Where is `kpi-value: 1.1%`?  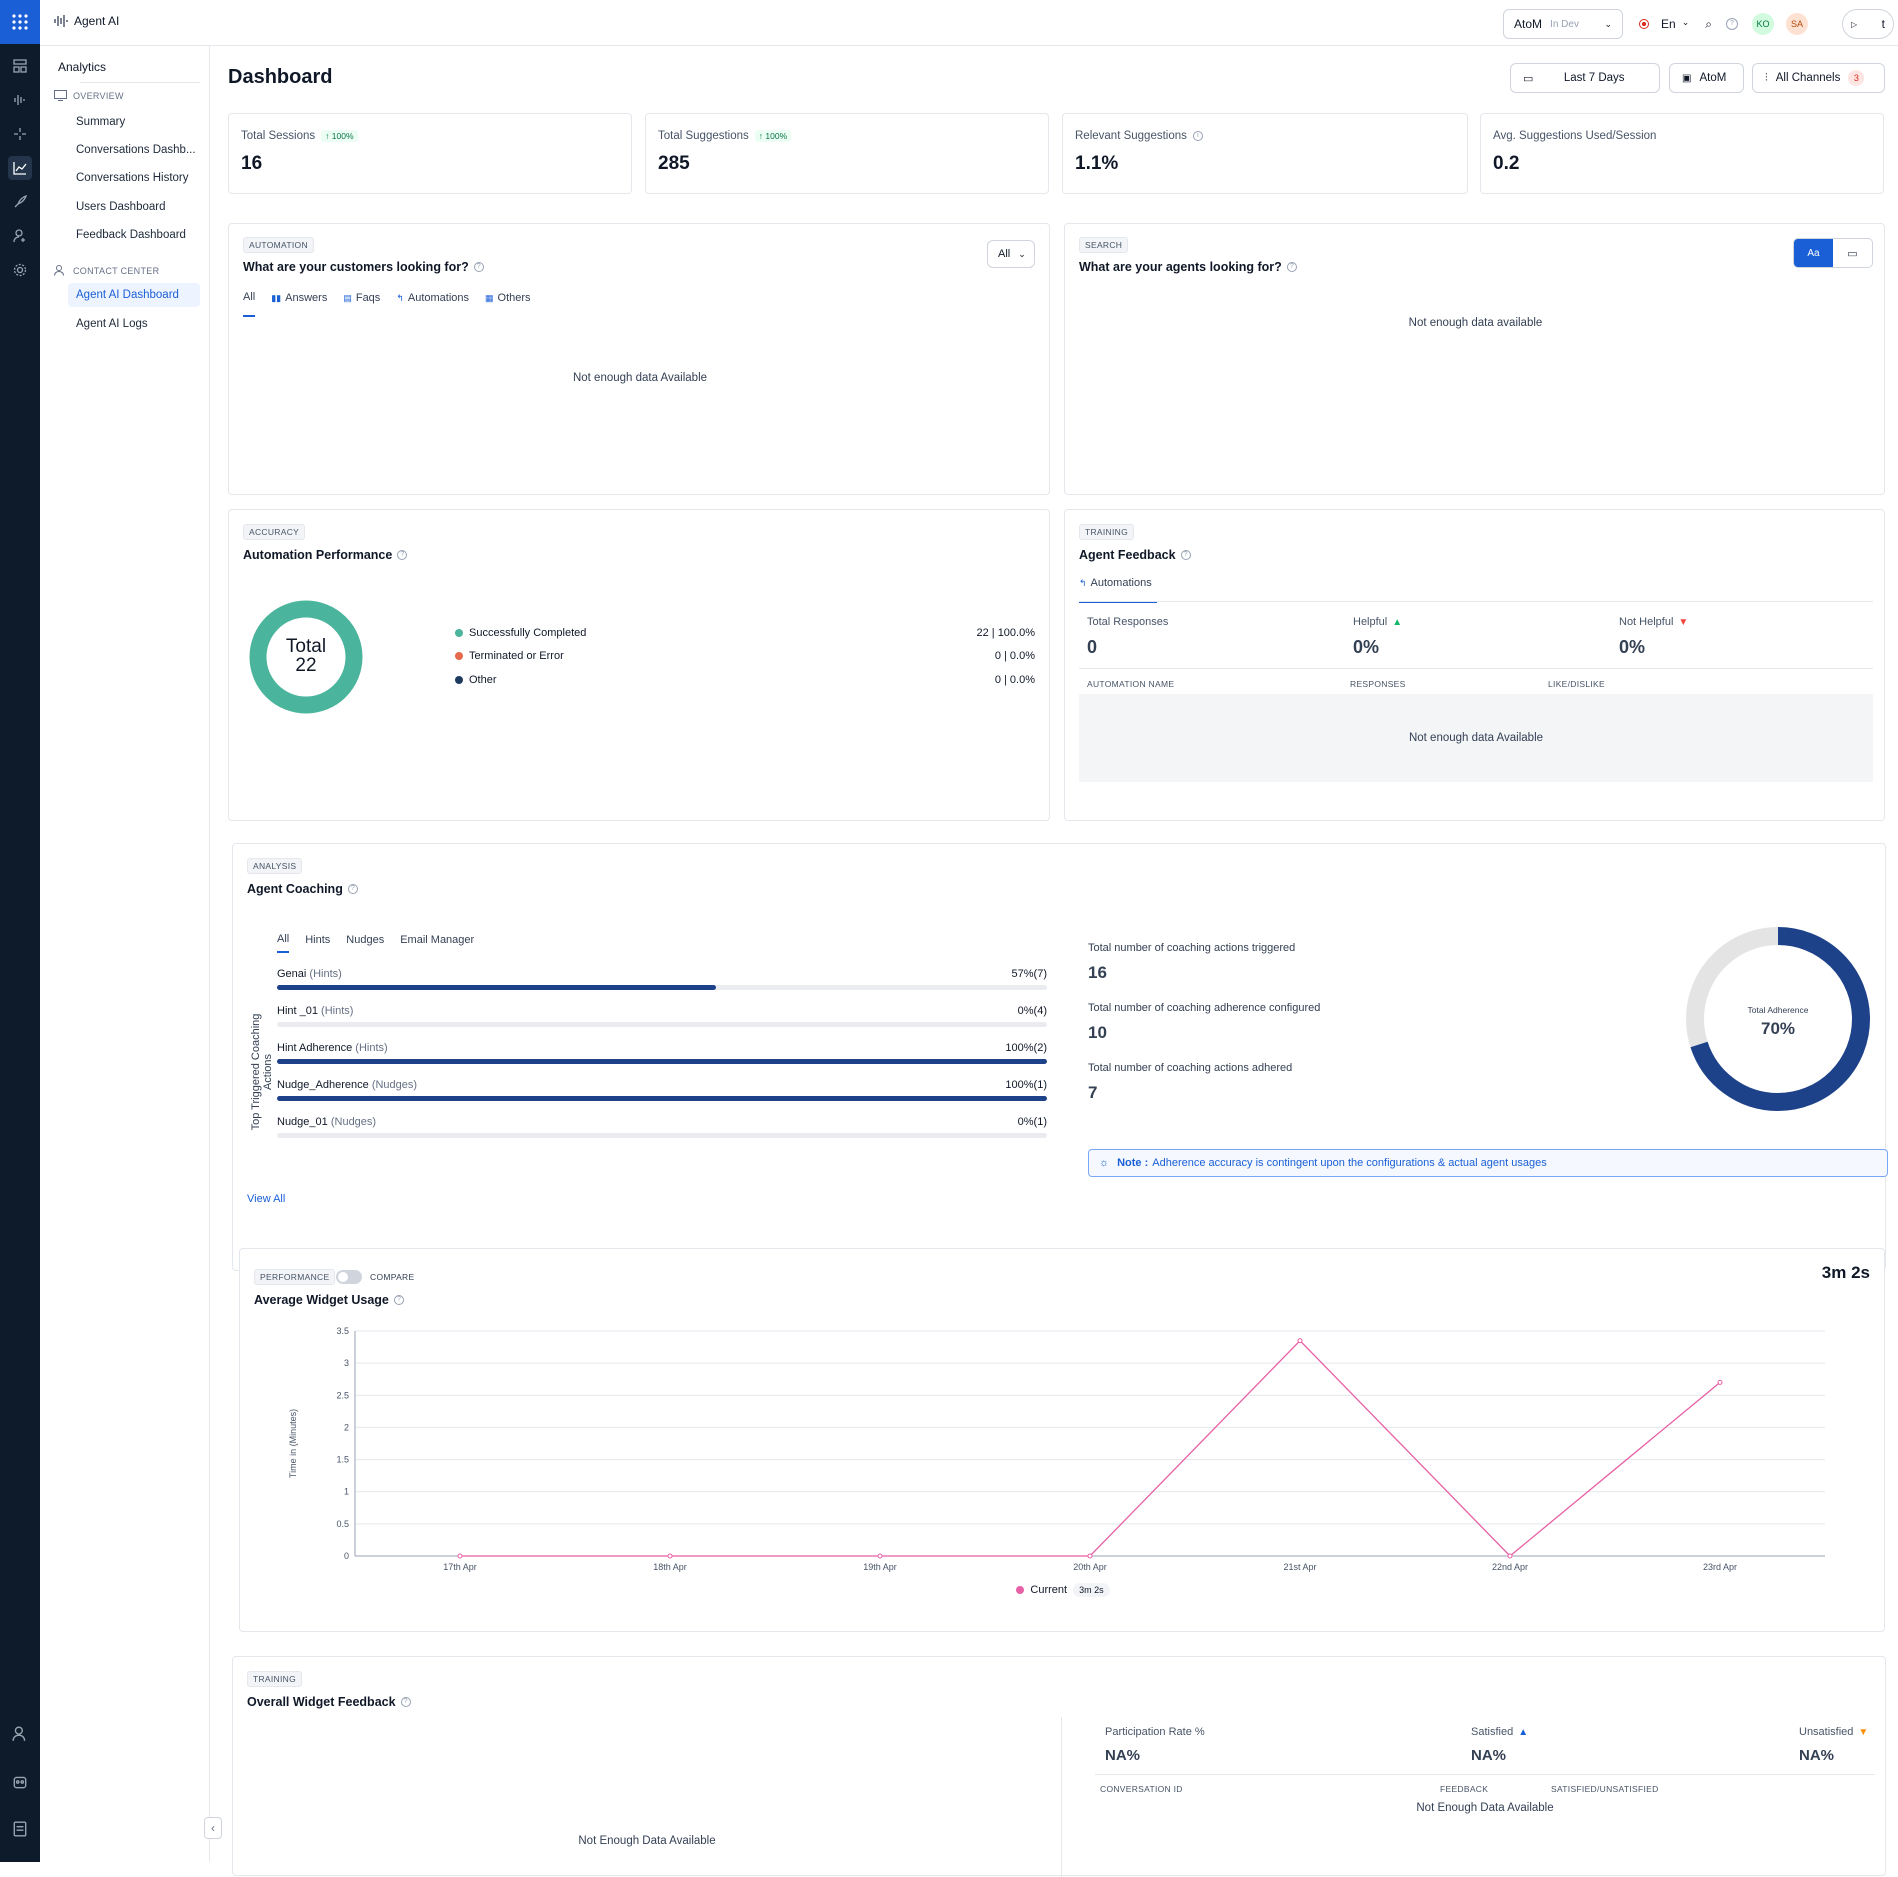
kpi-value: 1.1% is located at coordinates (1097, 163).